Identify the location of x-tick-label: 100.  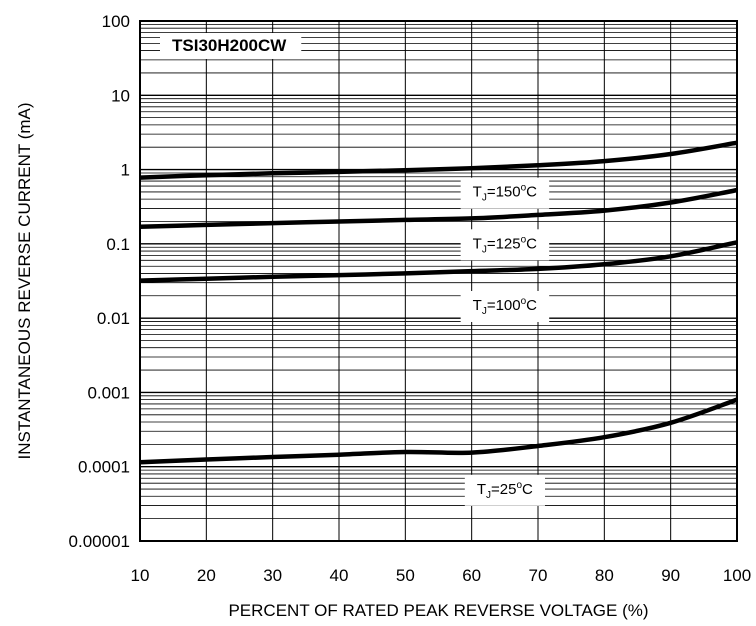
(737, 575).